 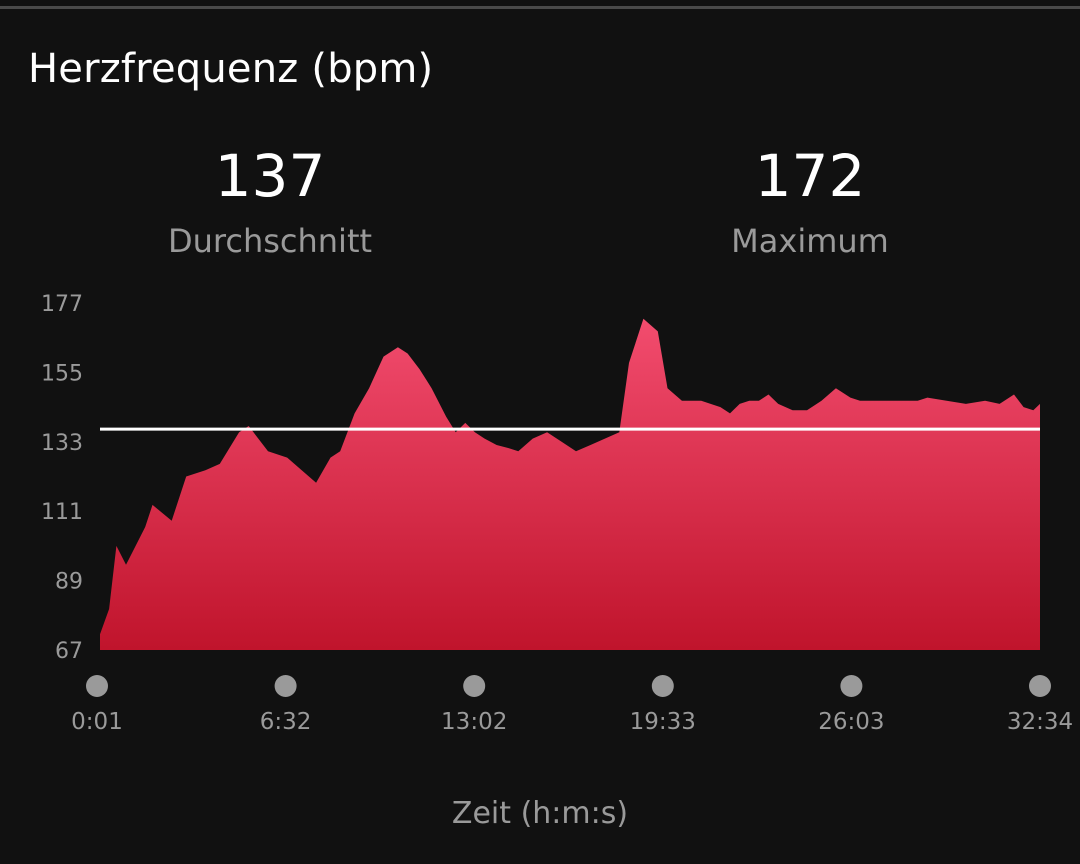 I want to click on average-stat: 137 Durchschnitt, so click(x=270, y=202).